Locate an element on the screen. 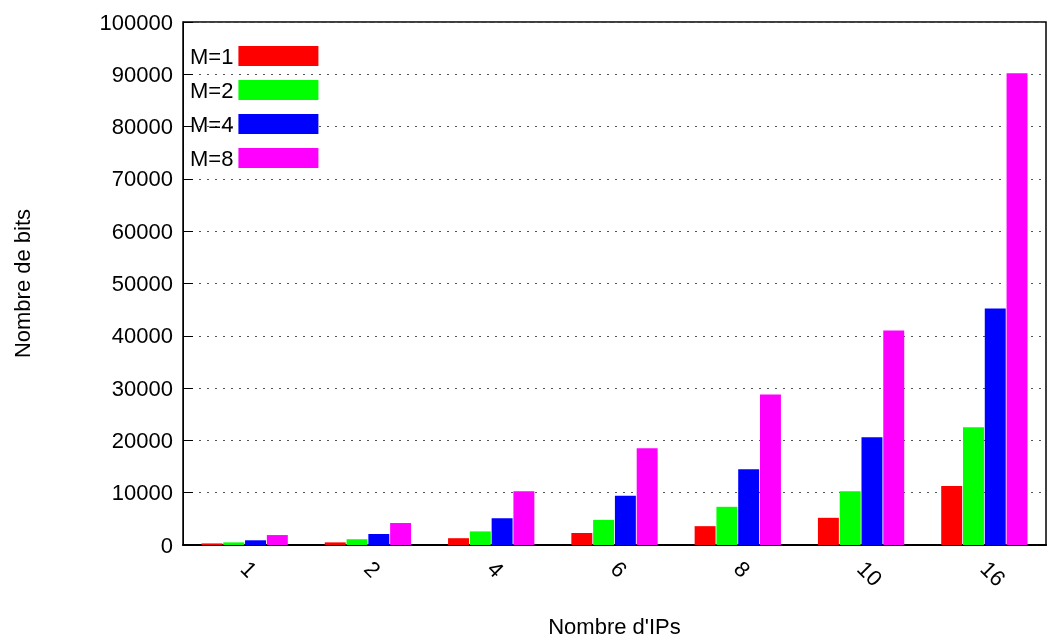 Image resolution: width=1049 pixels, height=642 pixels. y-tick-label: 80000 is located at coordinates (142, 127).